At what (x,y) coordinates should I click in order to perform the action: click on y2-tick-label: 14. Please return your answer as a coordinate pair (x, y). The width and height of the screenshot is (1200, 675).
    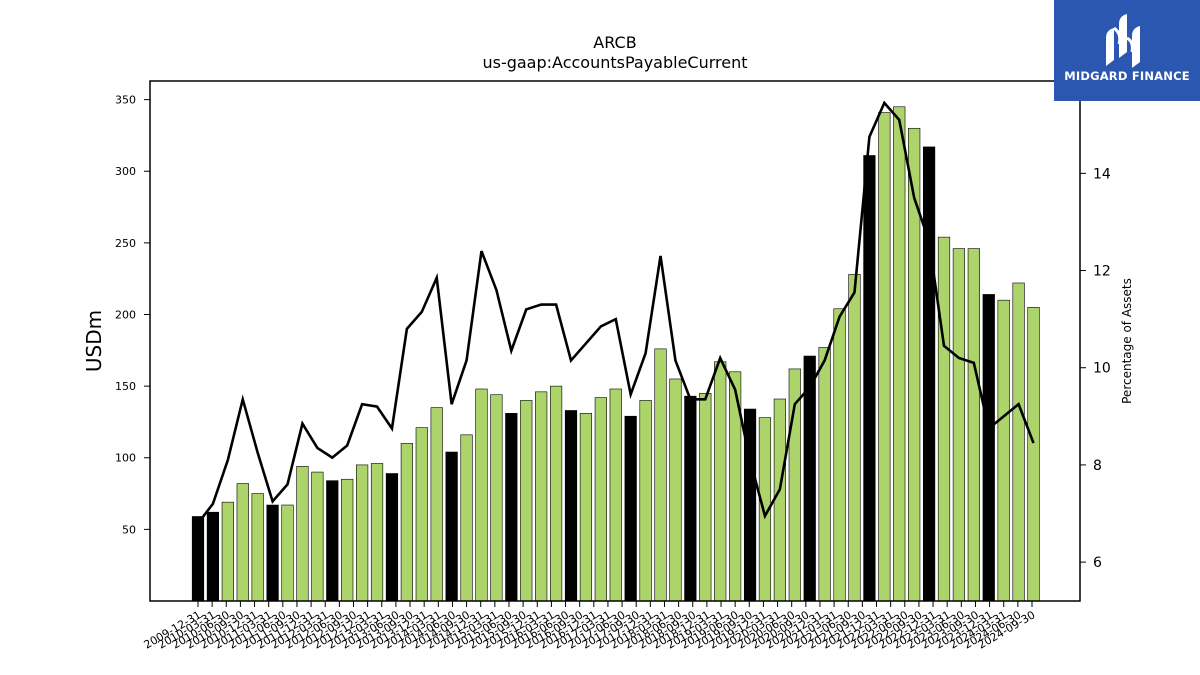
    Looking at the image, I should click on (1102, 174).